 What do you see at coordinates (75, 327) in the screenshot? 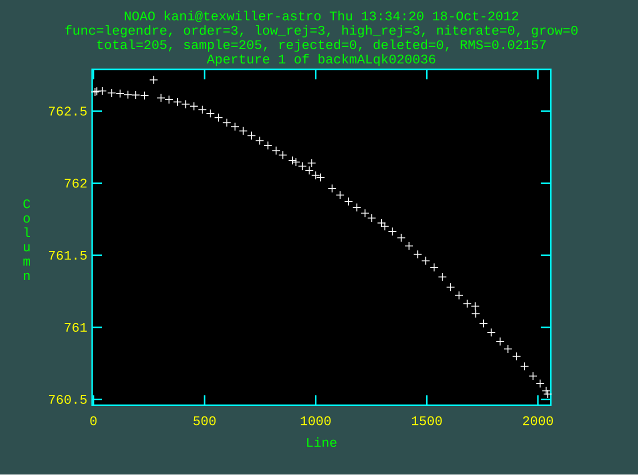
I see `y-tick-label: 761` at bounding box center [75, 327].